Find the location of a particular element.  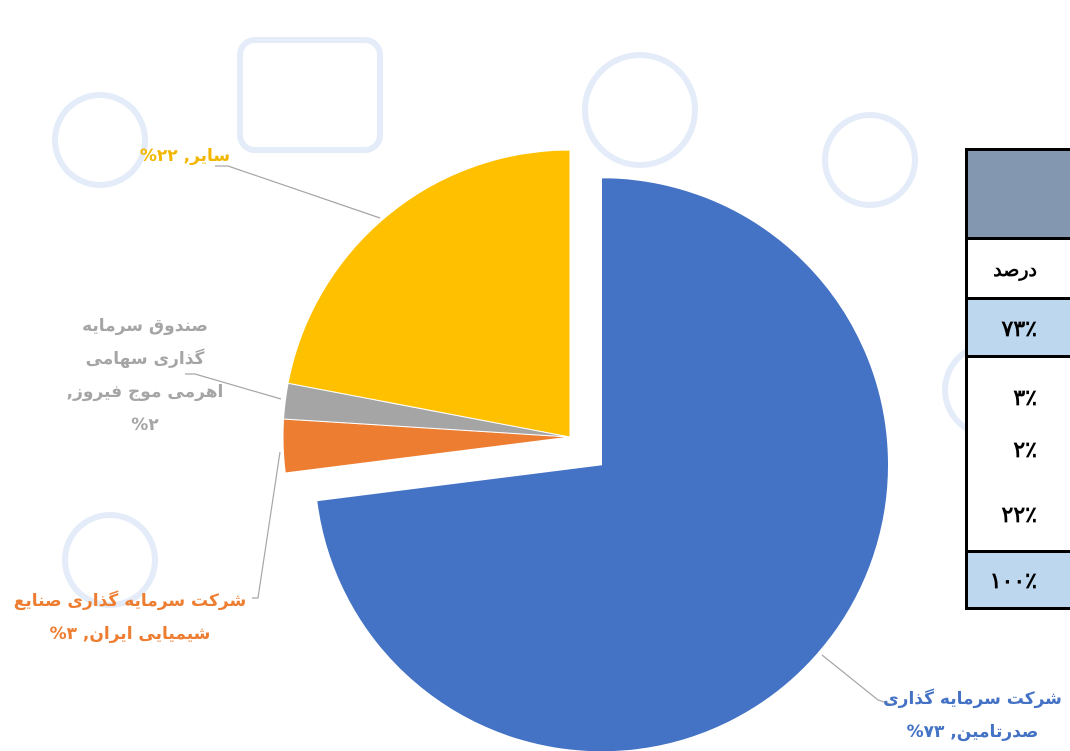

table-cell: ۱۰۰٪ is located at coordinates (1017, 580).